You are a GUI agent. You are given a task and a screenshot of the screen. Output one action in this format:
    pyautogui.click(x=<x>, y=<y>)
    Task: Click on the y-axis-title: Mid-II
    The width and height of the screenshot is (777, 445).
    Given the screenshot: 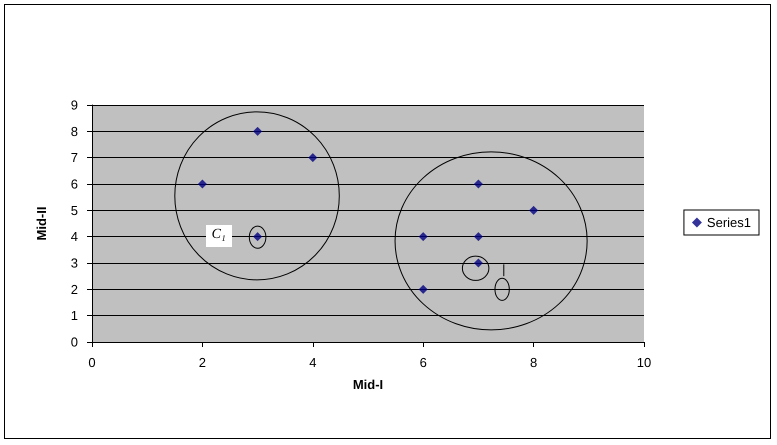 What is the action you would take?
    pyautogui.click(x=41, y=223)
    